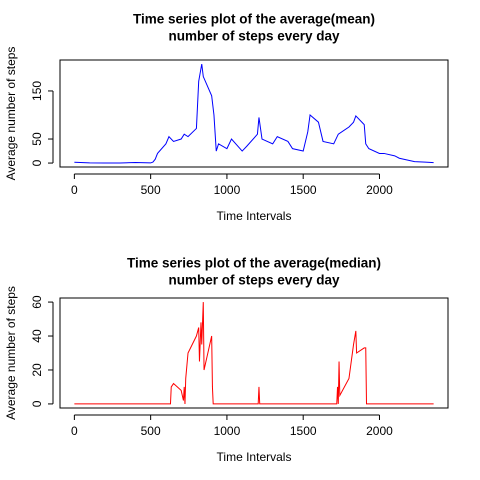 Image resolution: width=480 pixels, height=480 pixels. What do you see at coordinates (254, 19) in the screenshot?
I see `chart-title: Time series plot of the average(mean)` at bounding box center [254, 19].